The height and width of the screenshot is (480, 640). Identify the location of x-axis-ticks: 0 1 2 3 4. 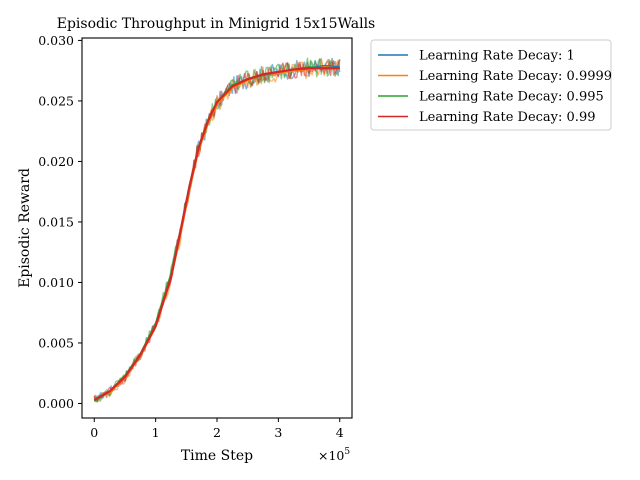
(217, 429).